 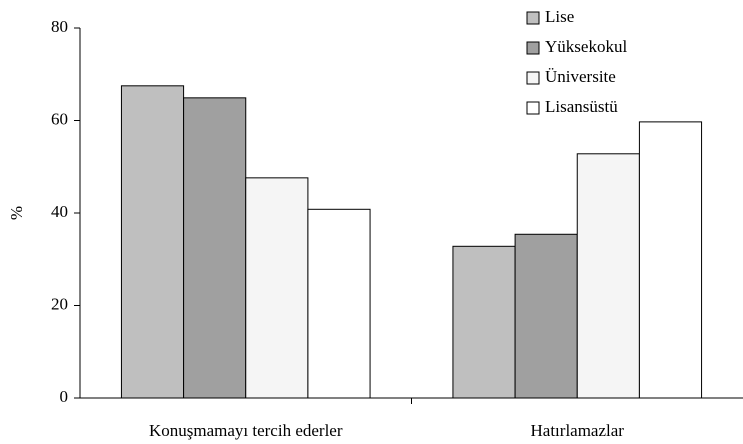 What do you see at coordinates (586, 46) in the screenshot?
I see `legend-label: Yüksekokul` at bounding box center [586, 46].